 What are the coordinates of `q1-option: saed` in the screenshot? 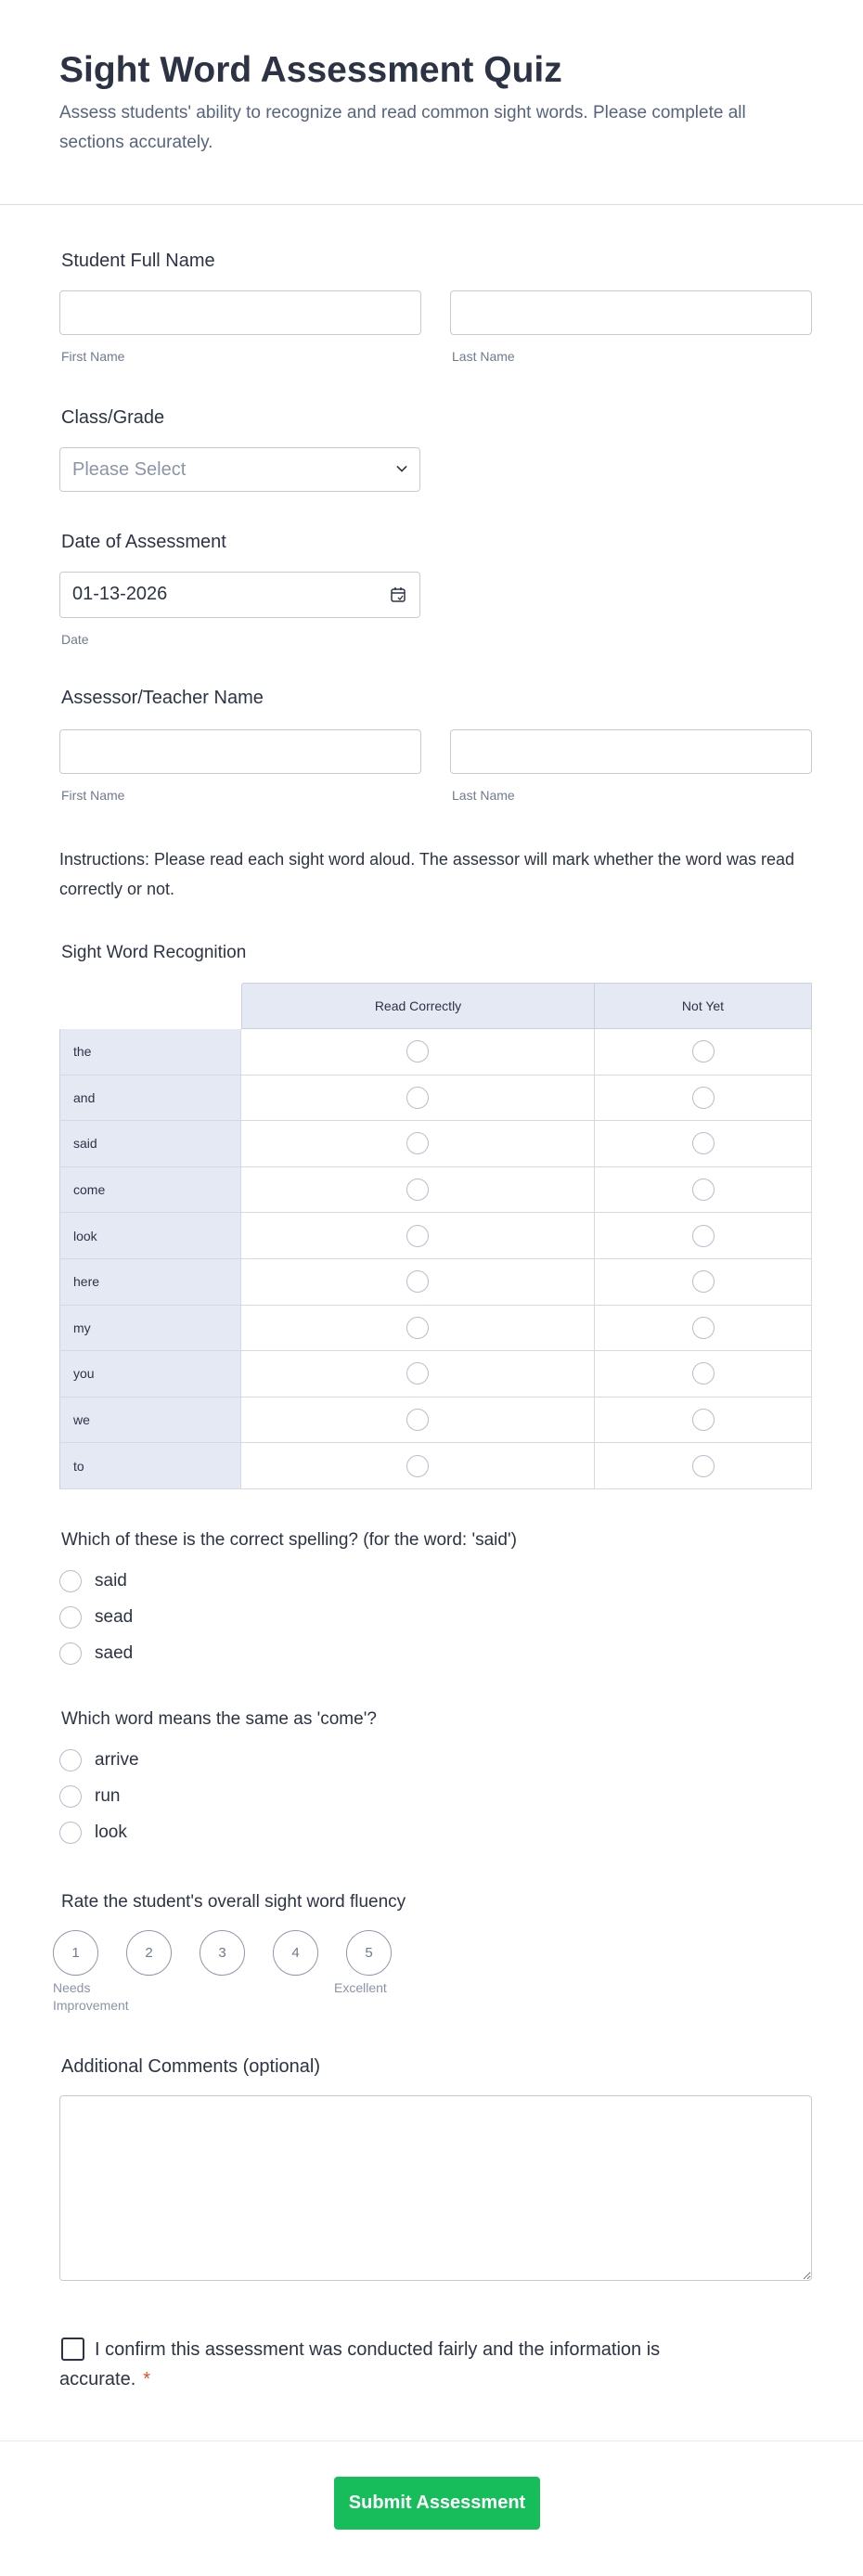 It's located at (96, 1653).